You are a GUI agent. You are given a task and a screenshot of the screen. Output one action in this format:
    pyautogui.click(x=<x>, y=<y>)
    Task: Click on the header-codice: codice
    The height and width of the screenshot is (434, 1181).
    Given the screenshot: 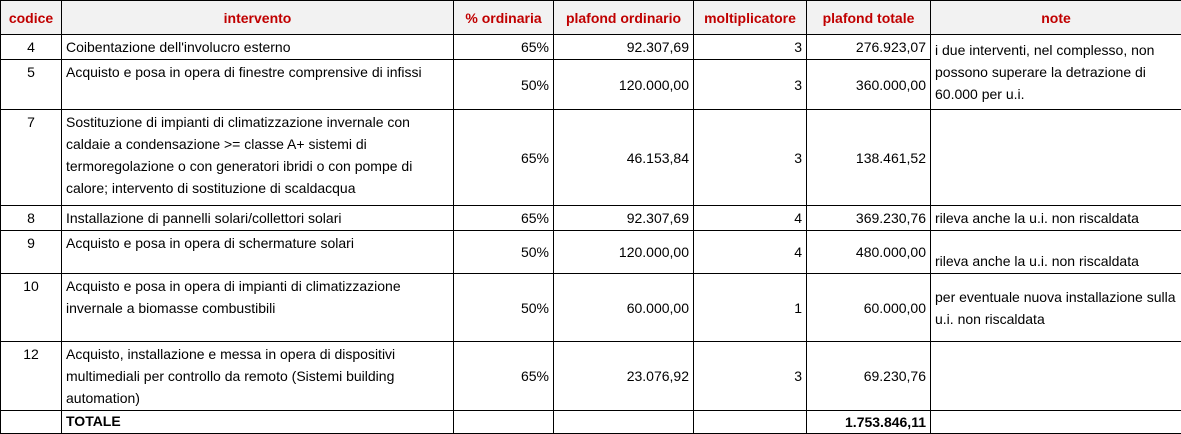 What is the action you would take?
    pyautogui.click(x=31, y=18)
    